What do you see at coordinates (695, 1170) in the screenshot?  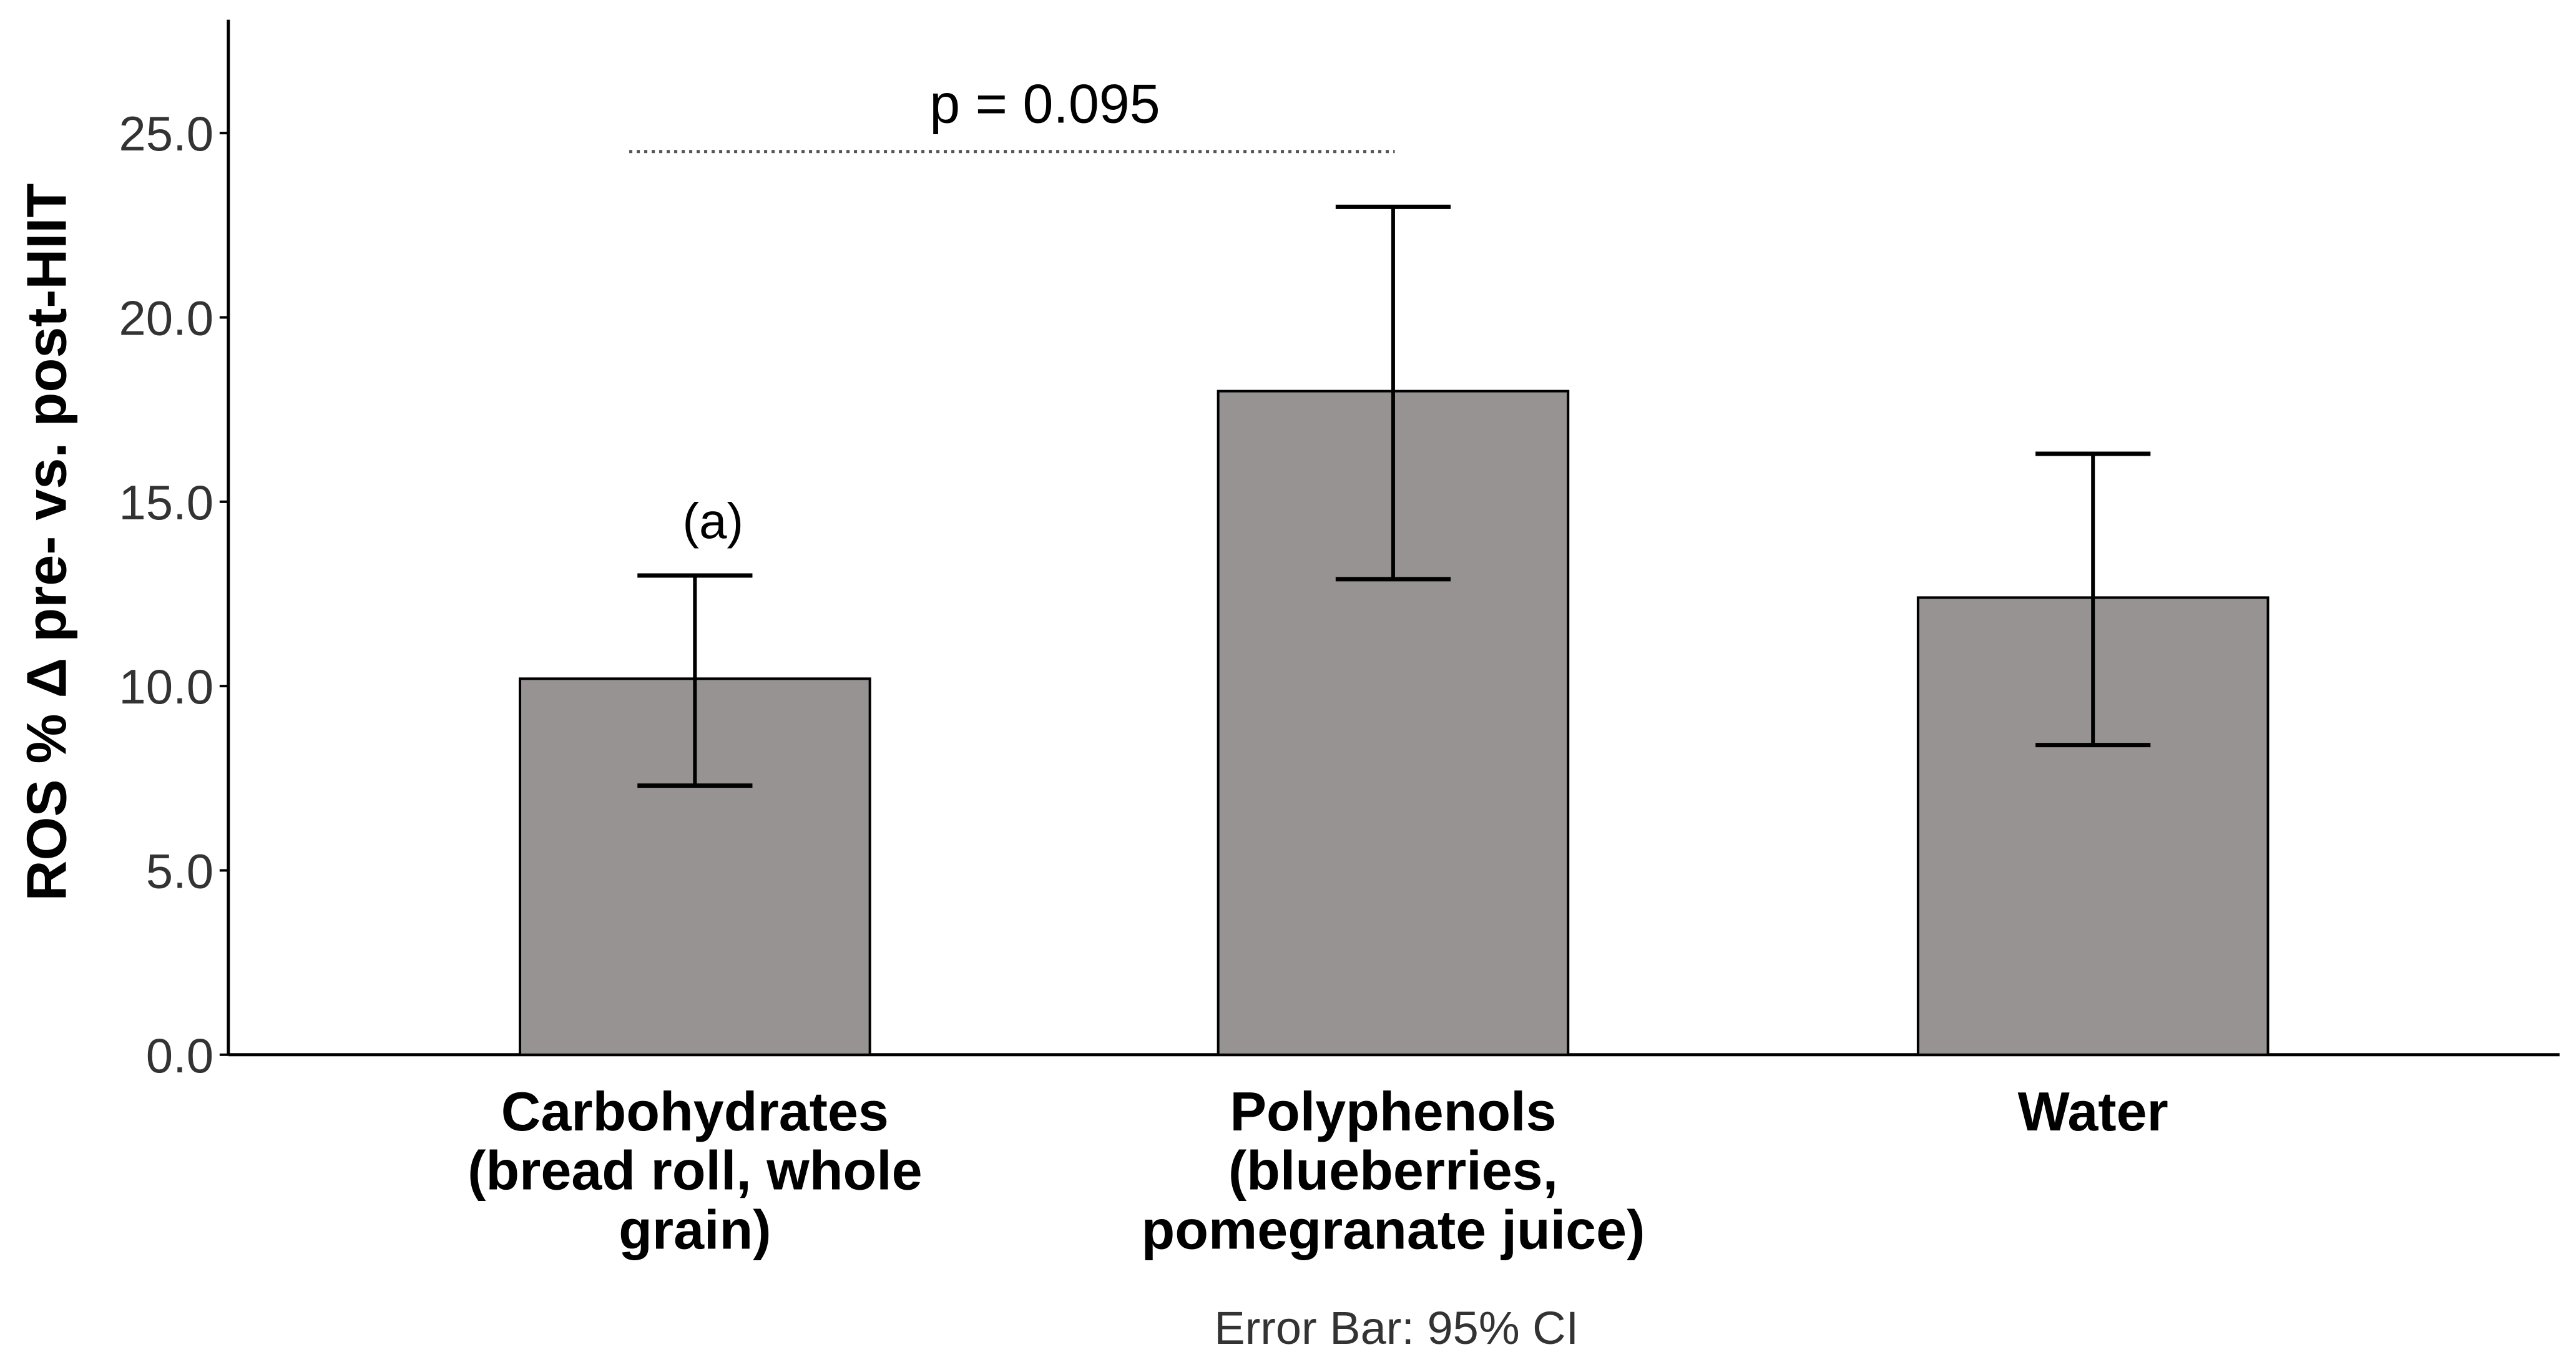 I see `x-tick-label: Carbohydrates (bread roll, whole grain)` at bounding box center [695, 1170].